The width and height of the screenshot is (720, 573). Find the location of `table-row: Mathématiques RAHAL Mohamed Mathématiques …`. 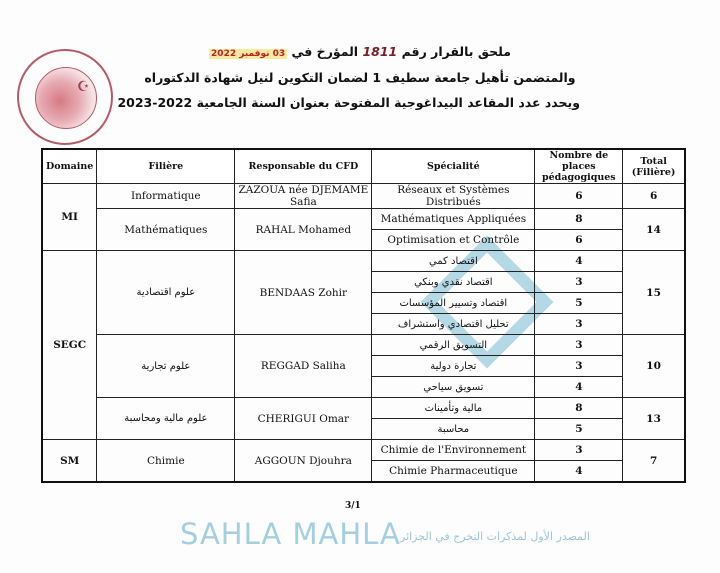

table-row: Mathématiques RAHAL Mohamed Mathématiques … is located at coordinates (364, 229).